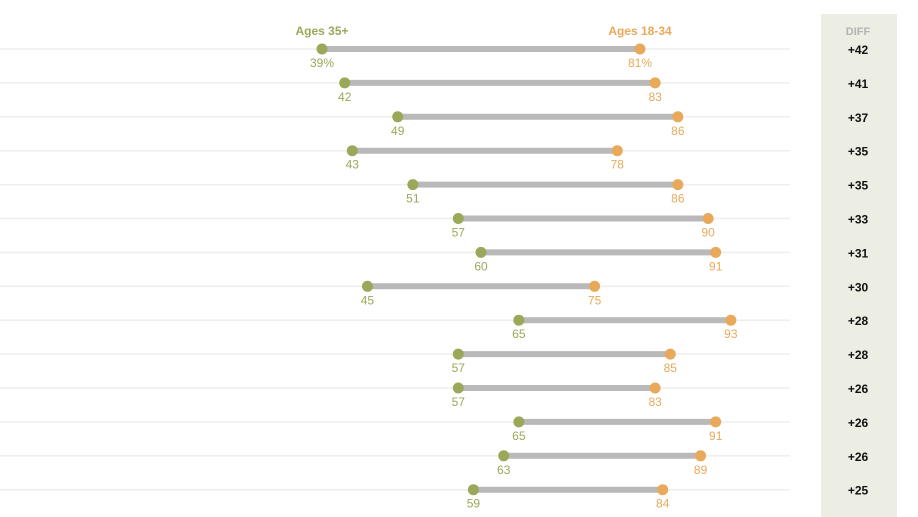 The image size is (918, 517). I want to click on younger-value-label: 78, so click(618, 165).